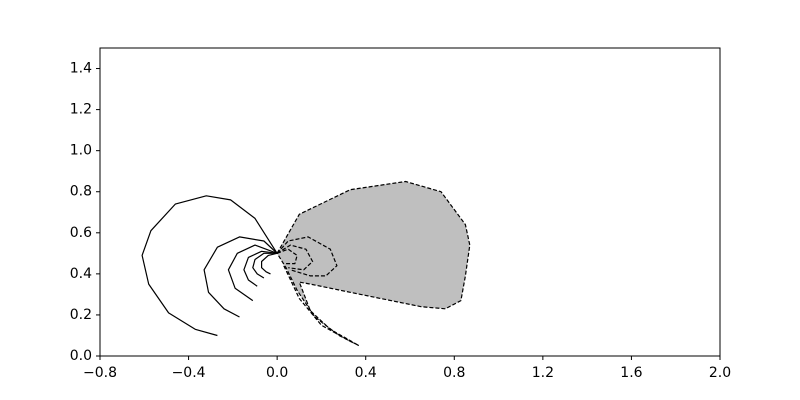 This screenshot has width=800, height=400. What do you see at coordinates (81, 233) in the screenshot?
I see `y-tick-label: 0.6` at bounding box center [81, 233].